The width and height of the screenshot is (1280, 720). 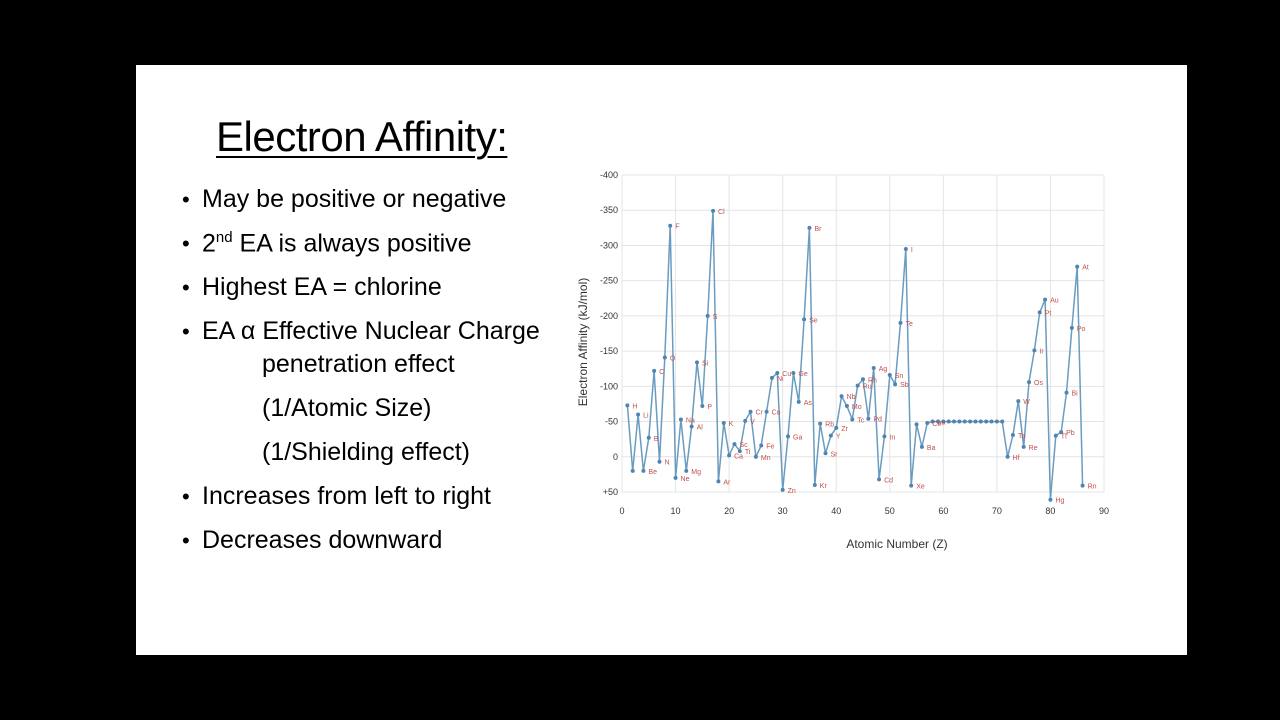 I want to click on x-tick-label: 30, so click(x=783, y=511).